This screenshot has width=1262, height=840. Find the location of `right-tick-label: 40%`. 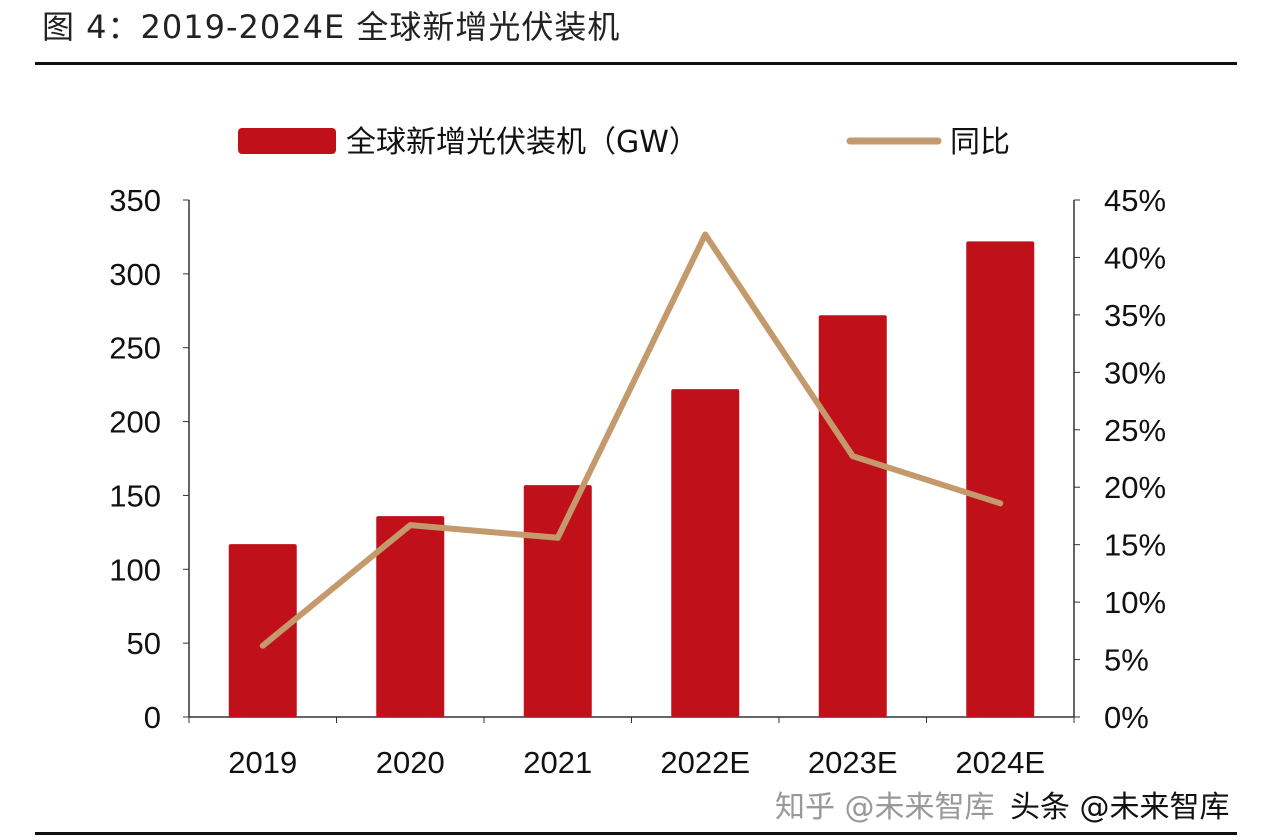

right-tick-label: 40% is located at coordinates (1135, 257).